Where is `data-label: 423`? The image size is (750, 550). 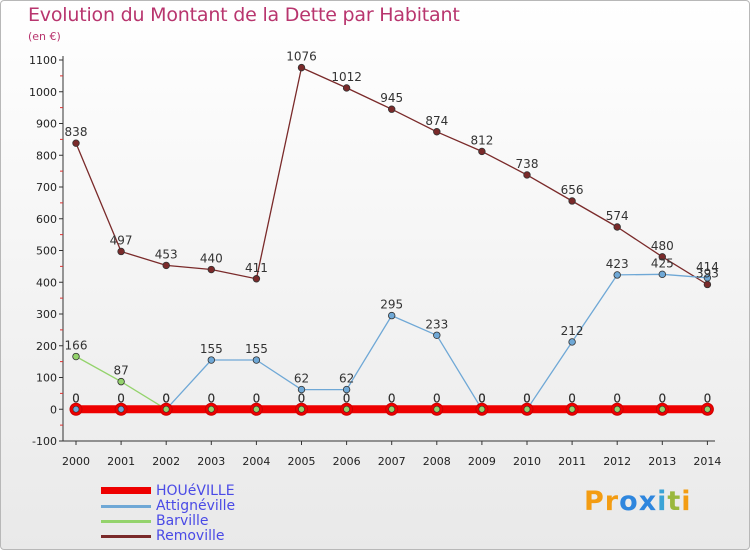
data-label: 423 is located at coordinates (617, 264).